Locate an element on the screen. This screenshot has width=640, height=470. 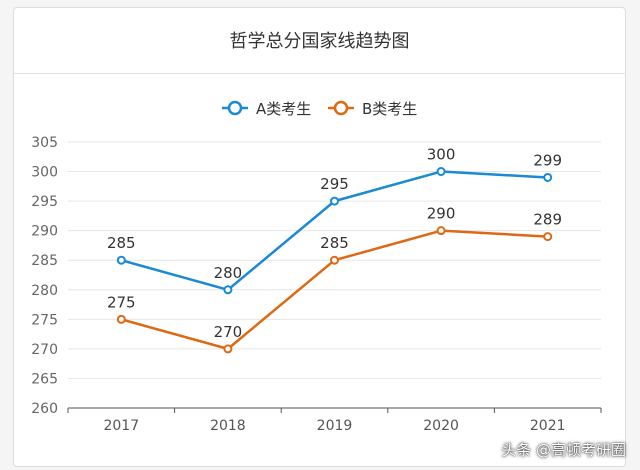
x-tick-label: 2021 is located at coordinates (548, 426).